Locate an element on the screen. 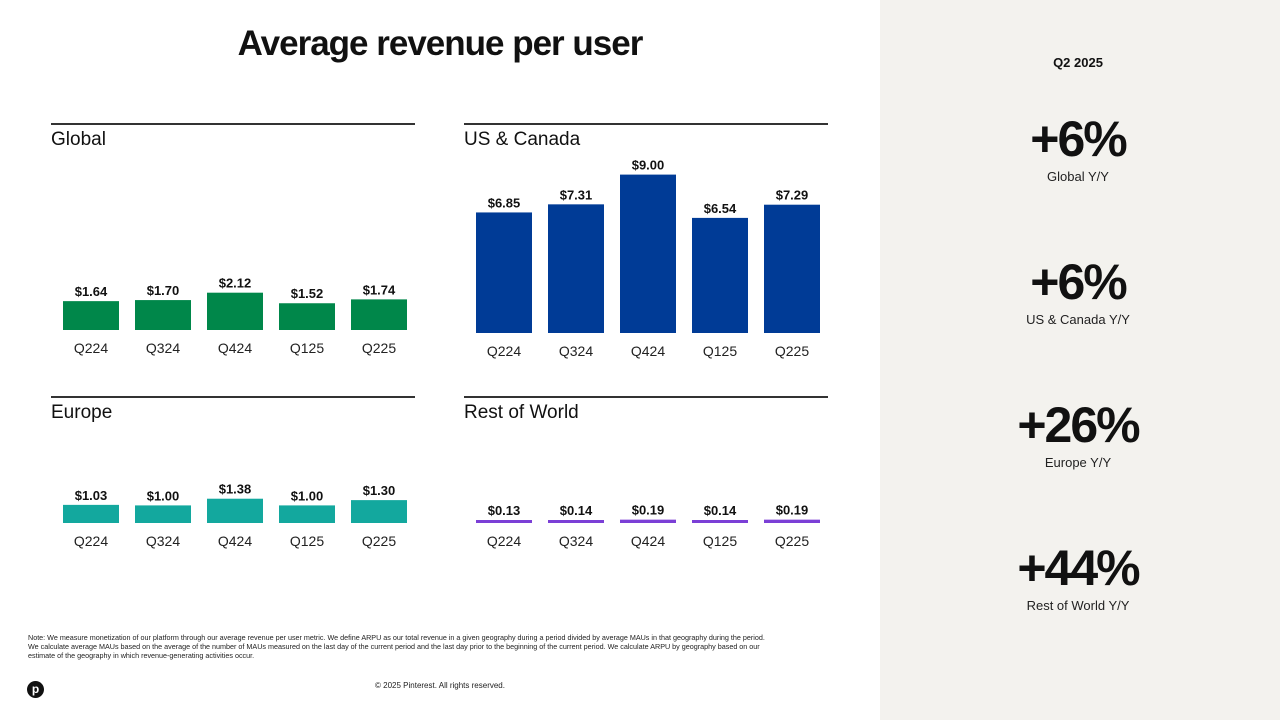 The image size is (1280, 720). kpi-rest-of-world: +44% Rest of World Y/Y is located at coordinates (1078, 577).